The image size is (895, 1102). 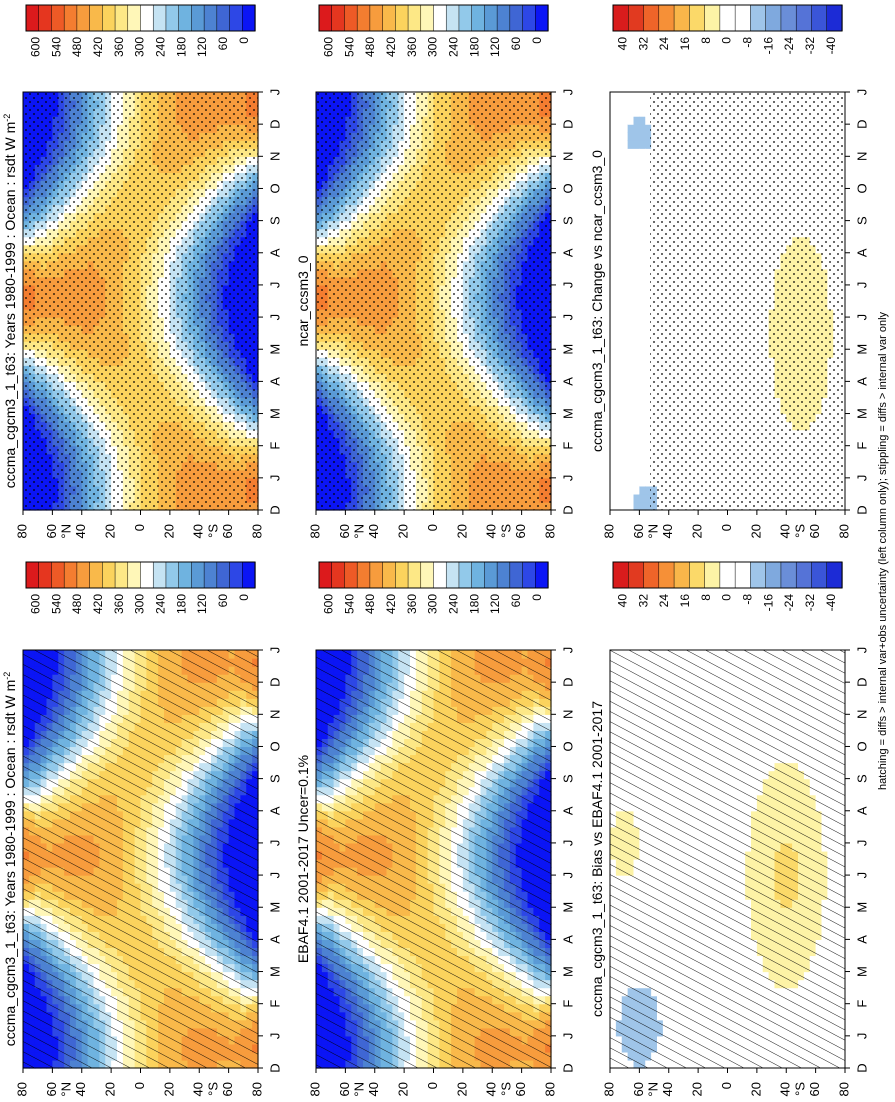 I want to click on x-tick-label: O, so click(x=567, y=188).